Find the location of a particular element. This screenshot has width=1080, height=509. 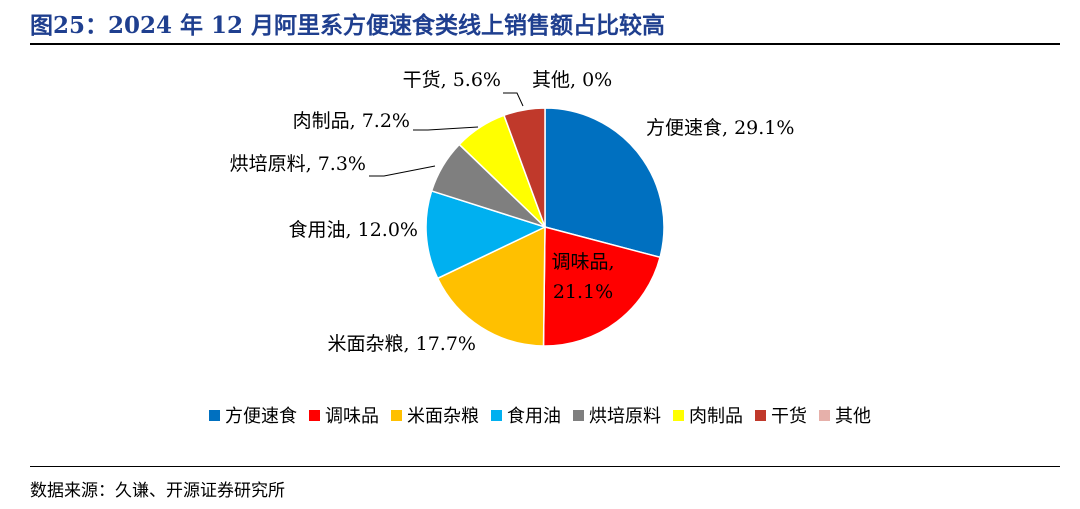

legend-label: 肉制品 is located at coordinates (716, 416).